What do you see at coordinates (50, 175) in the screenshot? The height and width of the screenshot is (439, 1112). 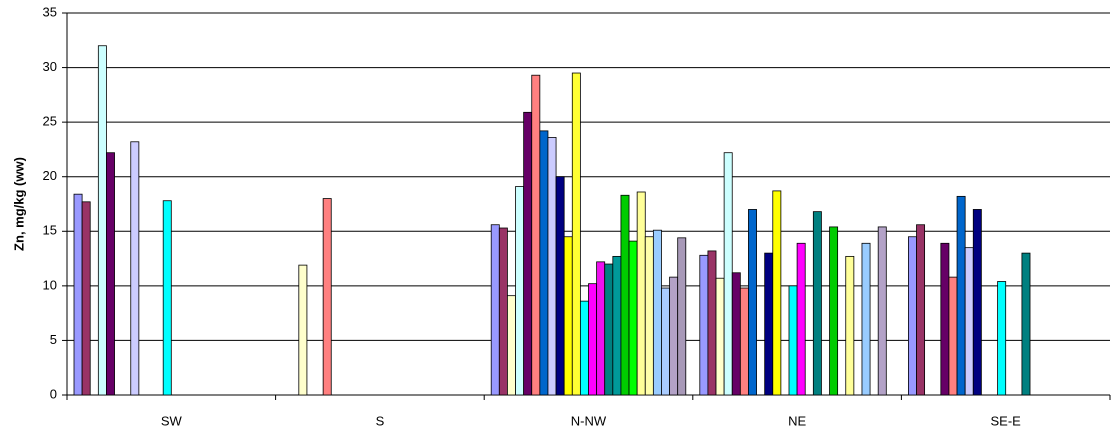 I see `y-tick-label: 20` at bounding box center [50, 175].